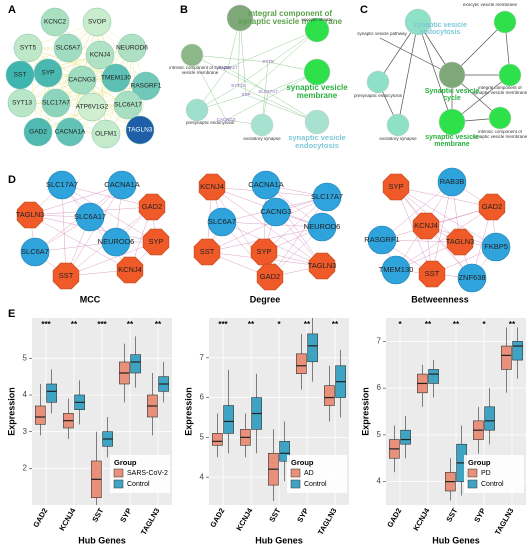 This screenshot has height=550, width=532. Describe the element at coordinates (479, 462) in the screenshot. I see `legend-title: Group` at that location.